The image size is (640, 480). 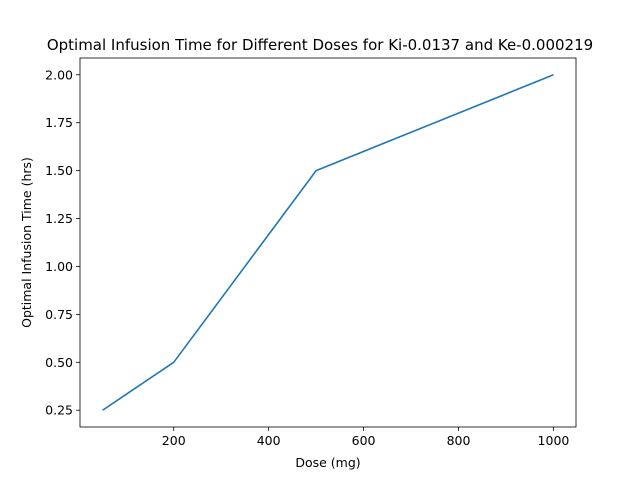 What do you see at coordinates (554, 440) in the screenshot?
I see `x-tick-label: 1000` at bounding box center [554, 440].